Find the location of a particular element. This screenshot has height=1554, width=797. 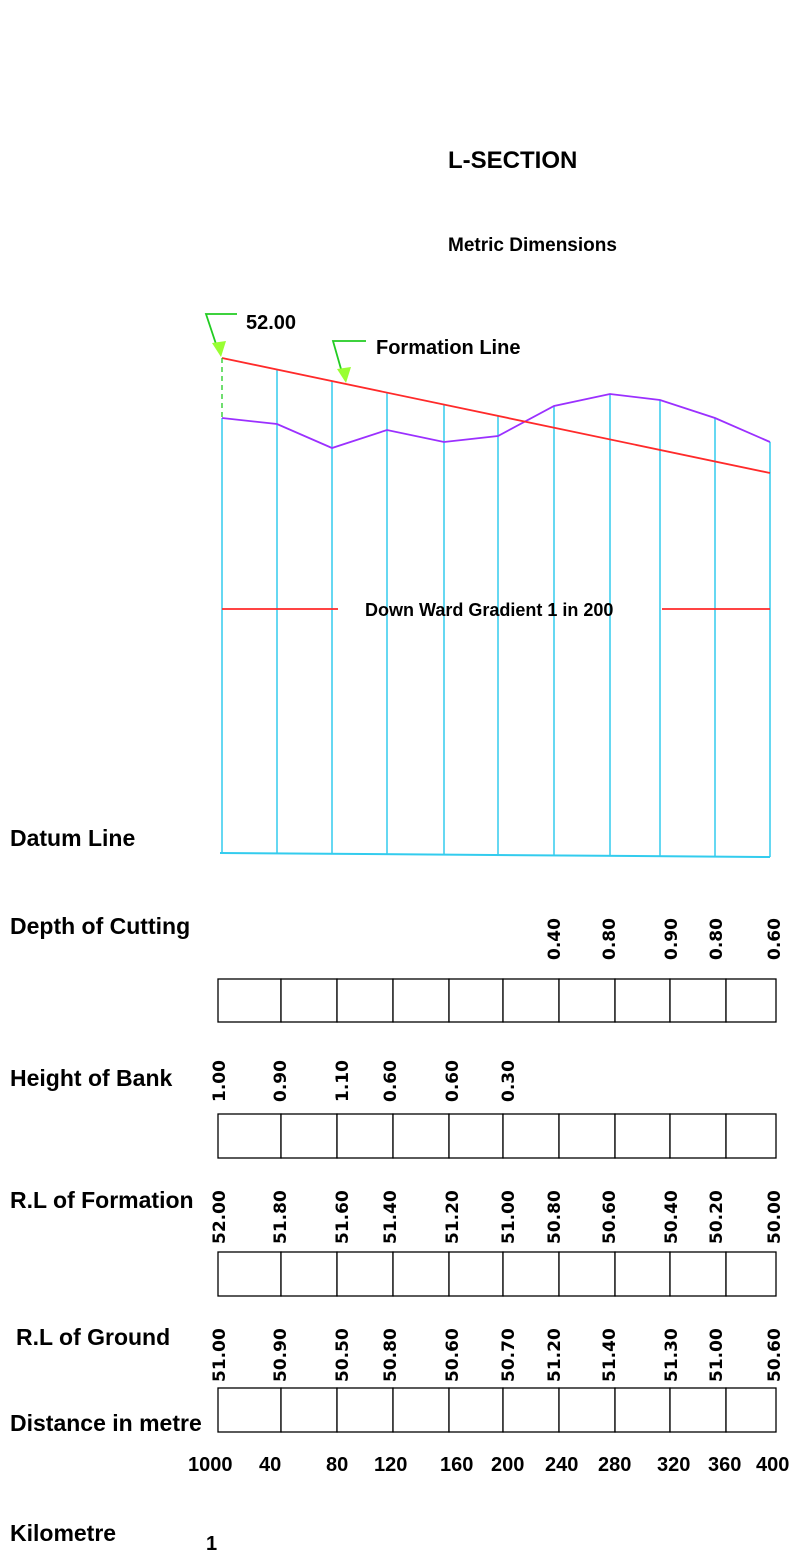

rl-formation-label: R.L of Formation is located at coordinates (102, 1200).